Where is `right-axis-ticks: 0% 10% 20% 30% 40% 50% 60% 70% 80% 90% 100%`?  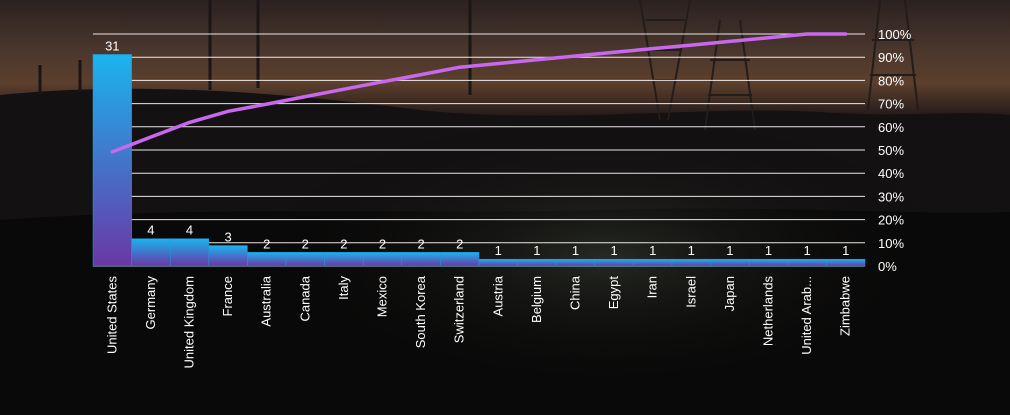
right-axis-ticks: 0% 10% 20% 30% 40% 50% 60% 70% 80% 90% 100% is located at coordinates (895, 150).